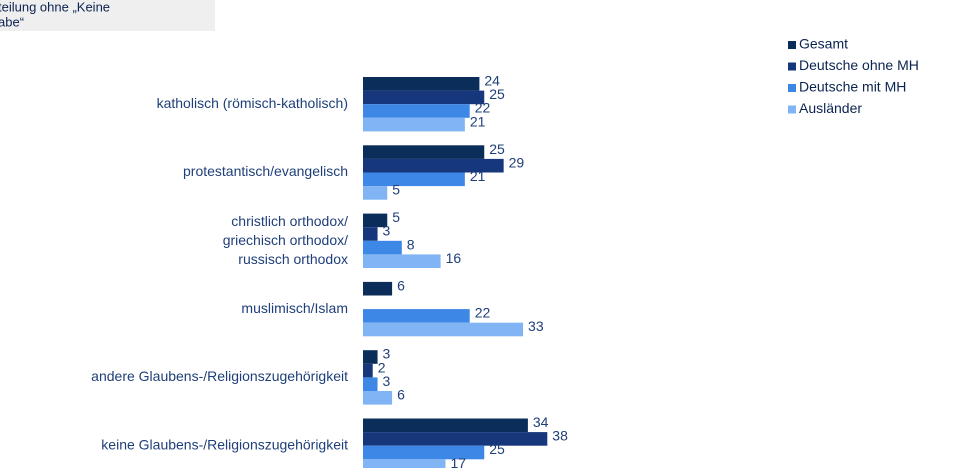  What do you see at coordinates (454, 258) in the screenshot?
I see `value-label: 16` at bounding box center [454, 258].